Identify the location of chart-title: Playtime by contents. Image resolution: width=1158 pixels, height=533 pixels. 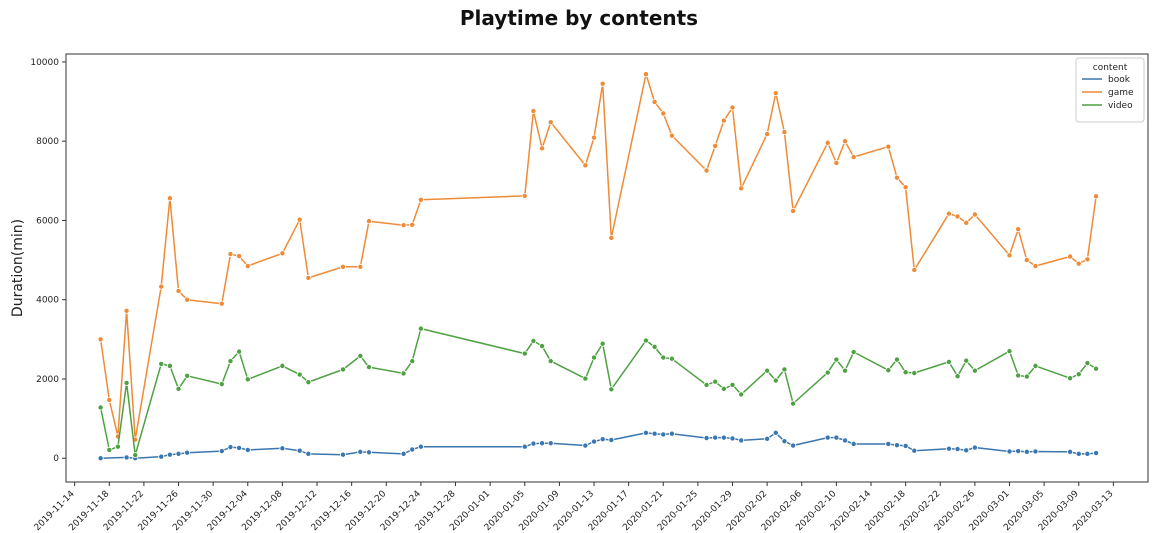
(579, 18).